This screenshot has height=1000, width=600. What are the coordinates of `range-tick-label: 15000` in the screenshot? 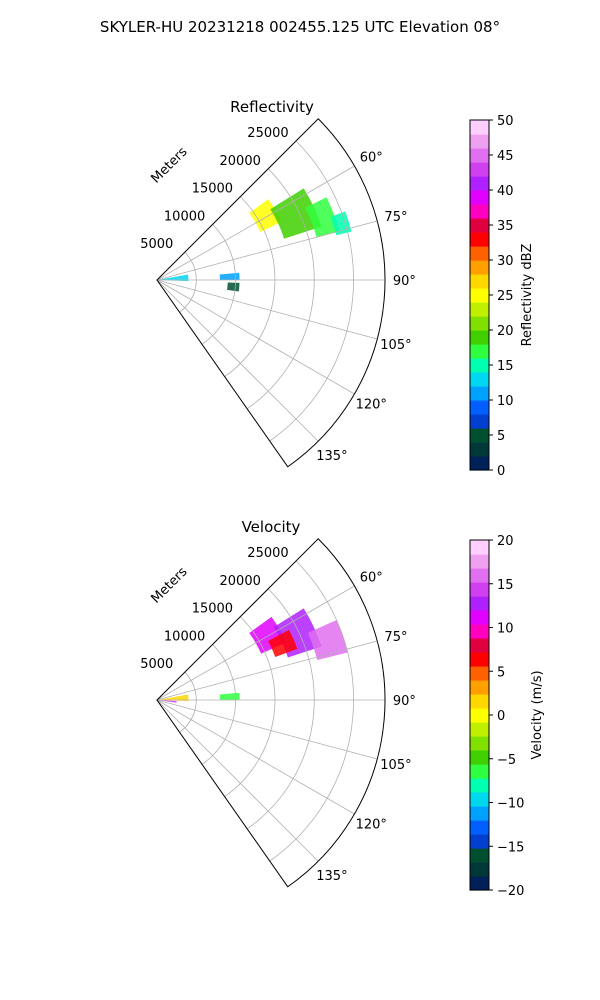 It's located at (212, 189).